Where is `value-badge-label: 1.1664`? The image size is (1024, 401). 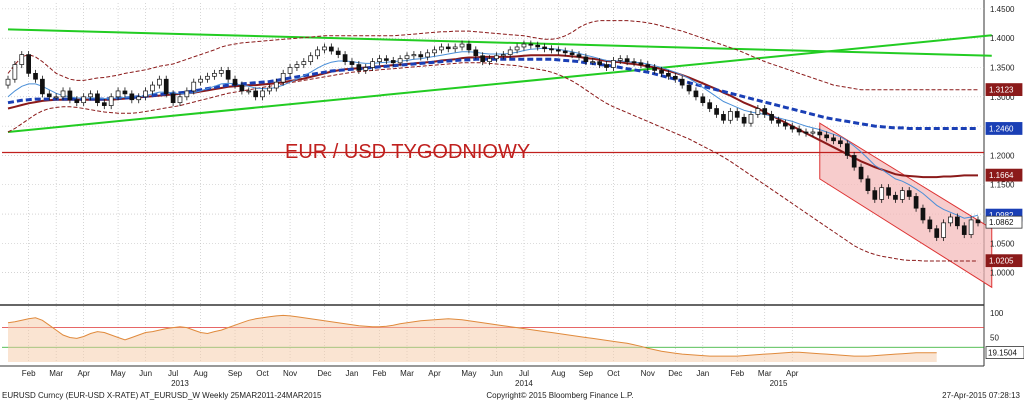 value-badge-label: 1.1664 is located at coordinates (1001, 175).